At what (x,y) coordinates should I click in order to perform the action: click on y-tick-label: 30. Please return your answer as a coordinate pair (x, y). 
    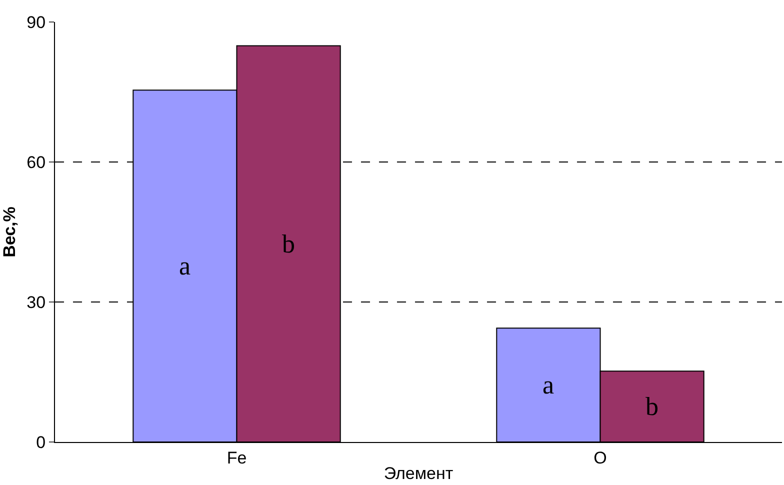
    Looking at the image, I should click on (36, 302).